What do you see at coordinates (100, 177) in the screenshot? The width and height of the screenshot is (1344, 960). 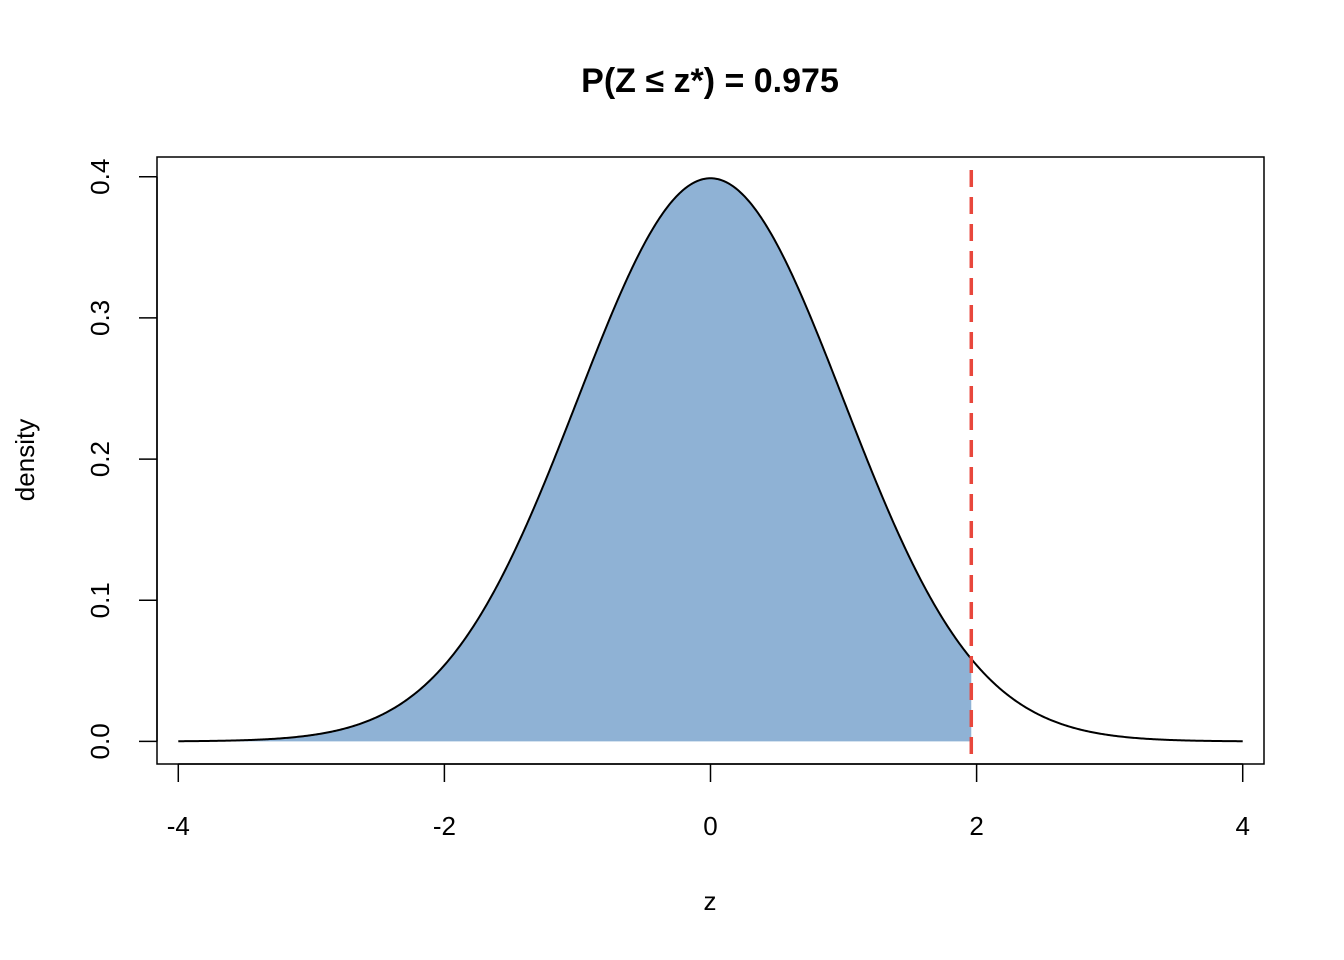 I see `y-tick-label: 0.4` at bounding box center [100, 177].